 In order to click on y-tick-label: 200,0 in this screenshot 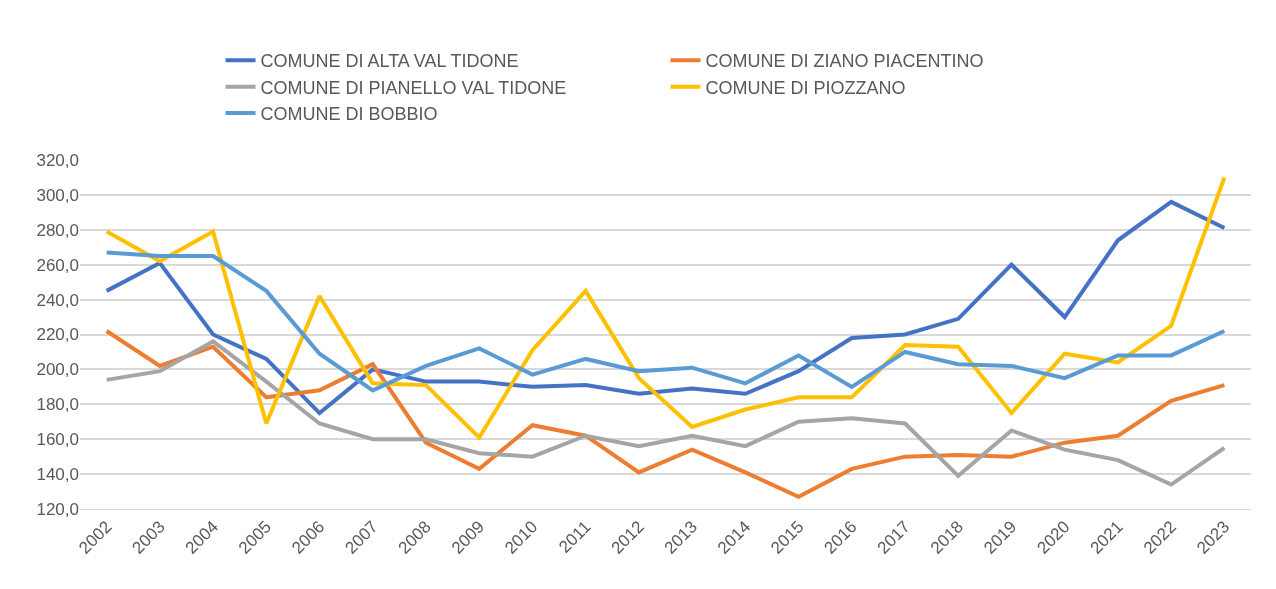, I will do `click(57, 370)`.